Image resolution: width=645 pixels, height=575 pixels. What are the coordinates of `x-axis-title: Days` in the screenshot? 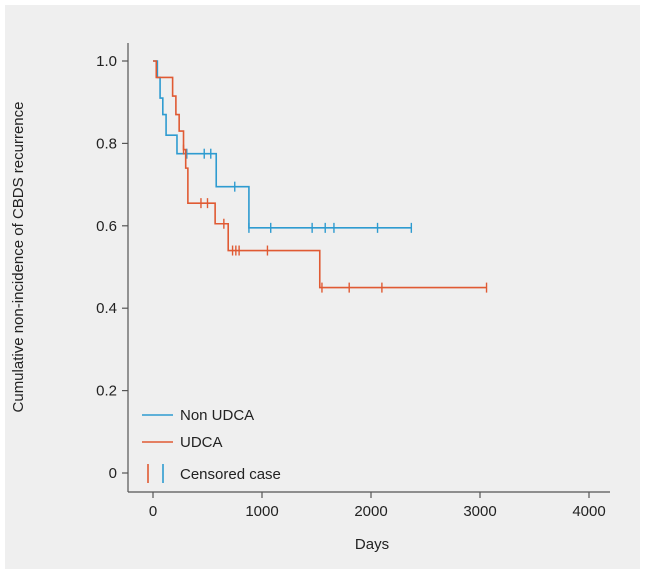 It's located at (372, 544).